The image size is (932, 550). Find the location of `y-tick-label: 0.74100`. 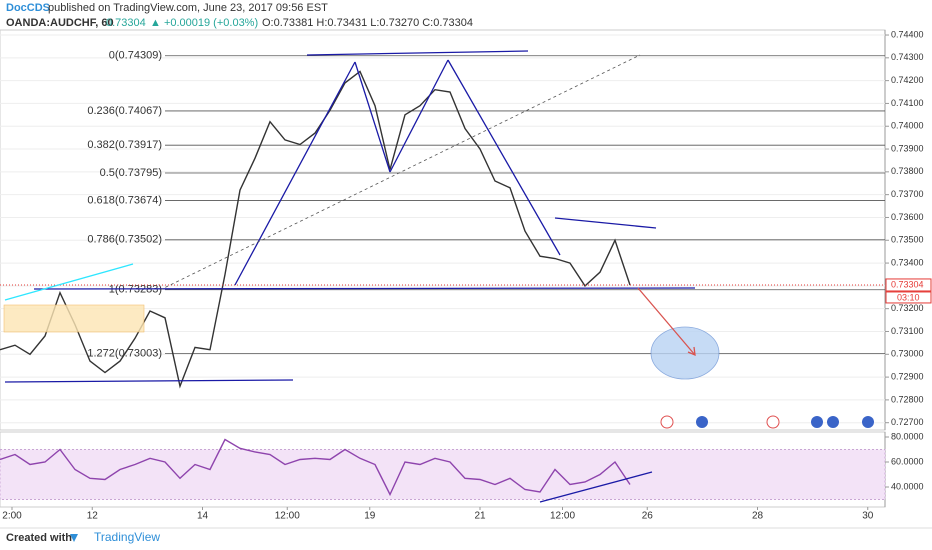

y-tick-label: 0.74100 is located at coordinates (907, 103).